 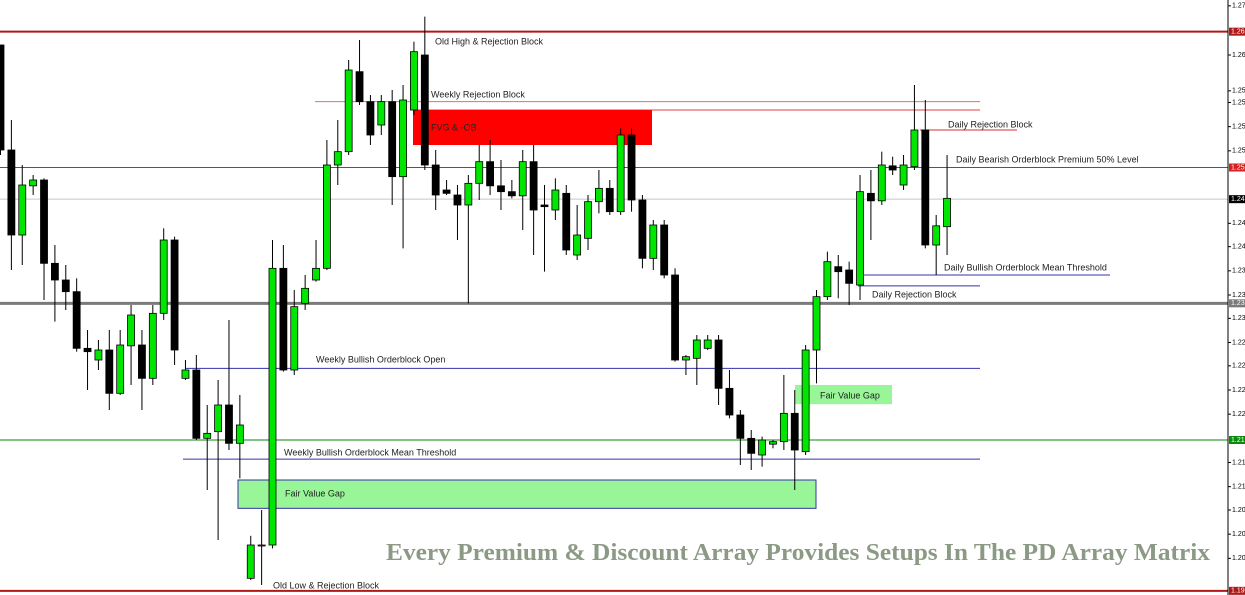 What do you see at coordinates (478, 94) in the screenshot?
I see `annotation-label: Weekly Rejection Block` at bounding box center [478, 94].